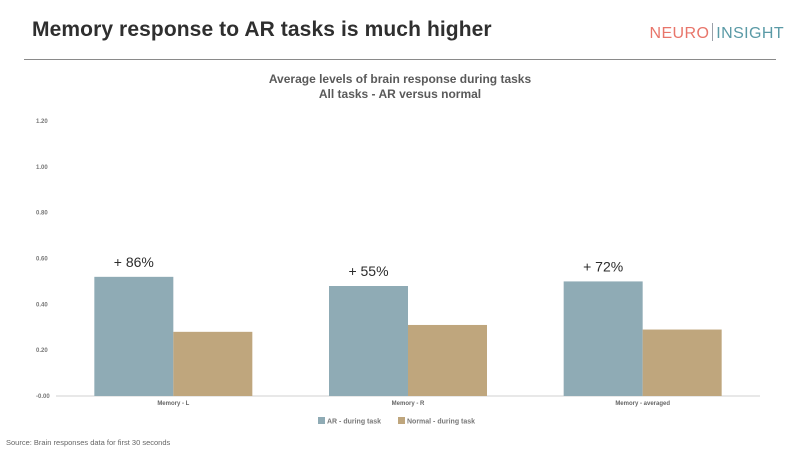 The width and height of the screenshot is (800, 450). I want to click on x-tick-label: Memory - averaged, so click(642, 404).